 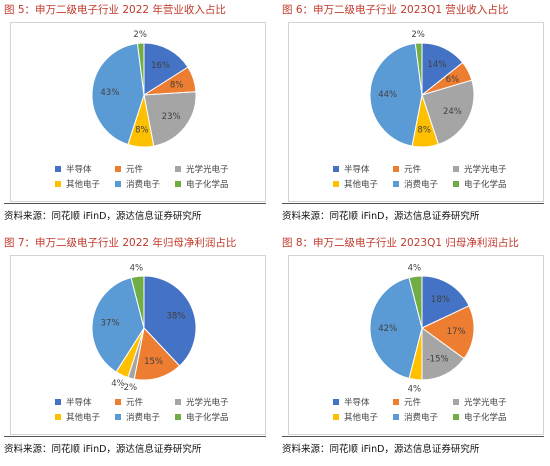 I want to click on chart-legend: 半导体 元件 光学光电子其他电子 消费电子 电子化学品, so click(x=433, y=409).